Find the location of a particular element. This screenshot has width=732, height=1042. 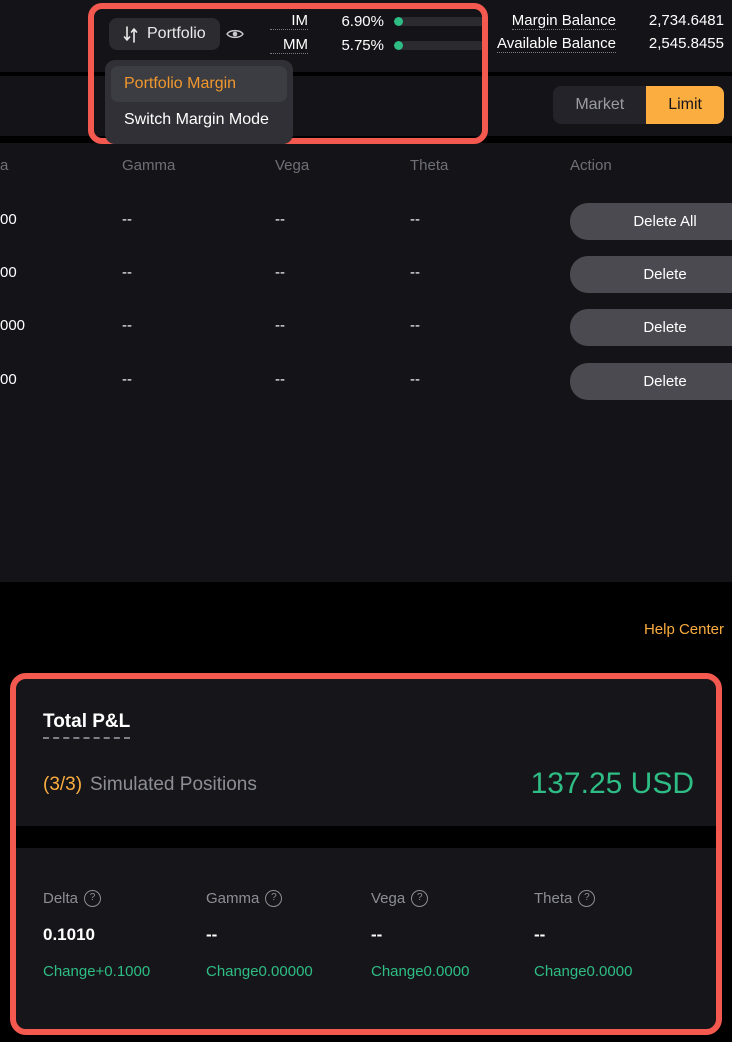

help-icon-theta: ? is located at coordinates (587, 898).